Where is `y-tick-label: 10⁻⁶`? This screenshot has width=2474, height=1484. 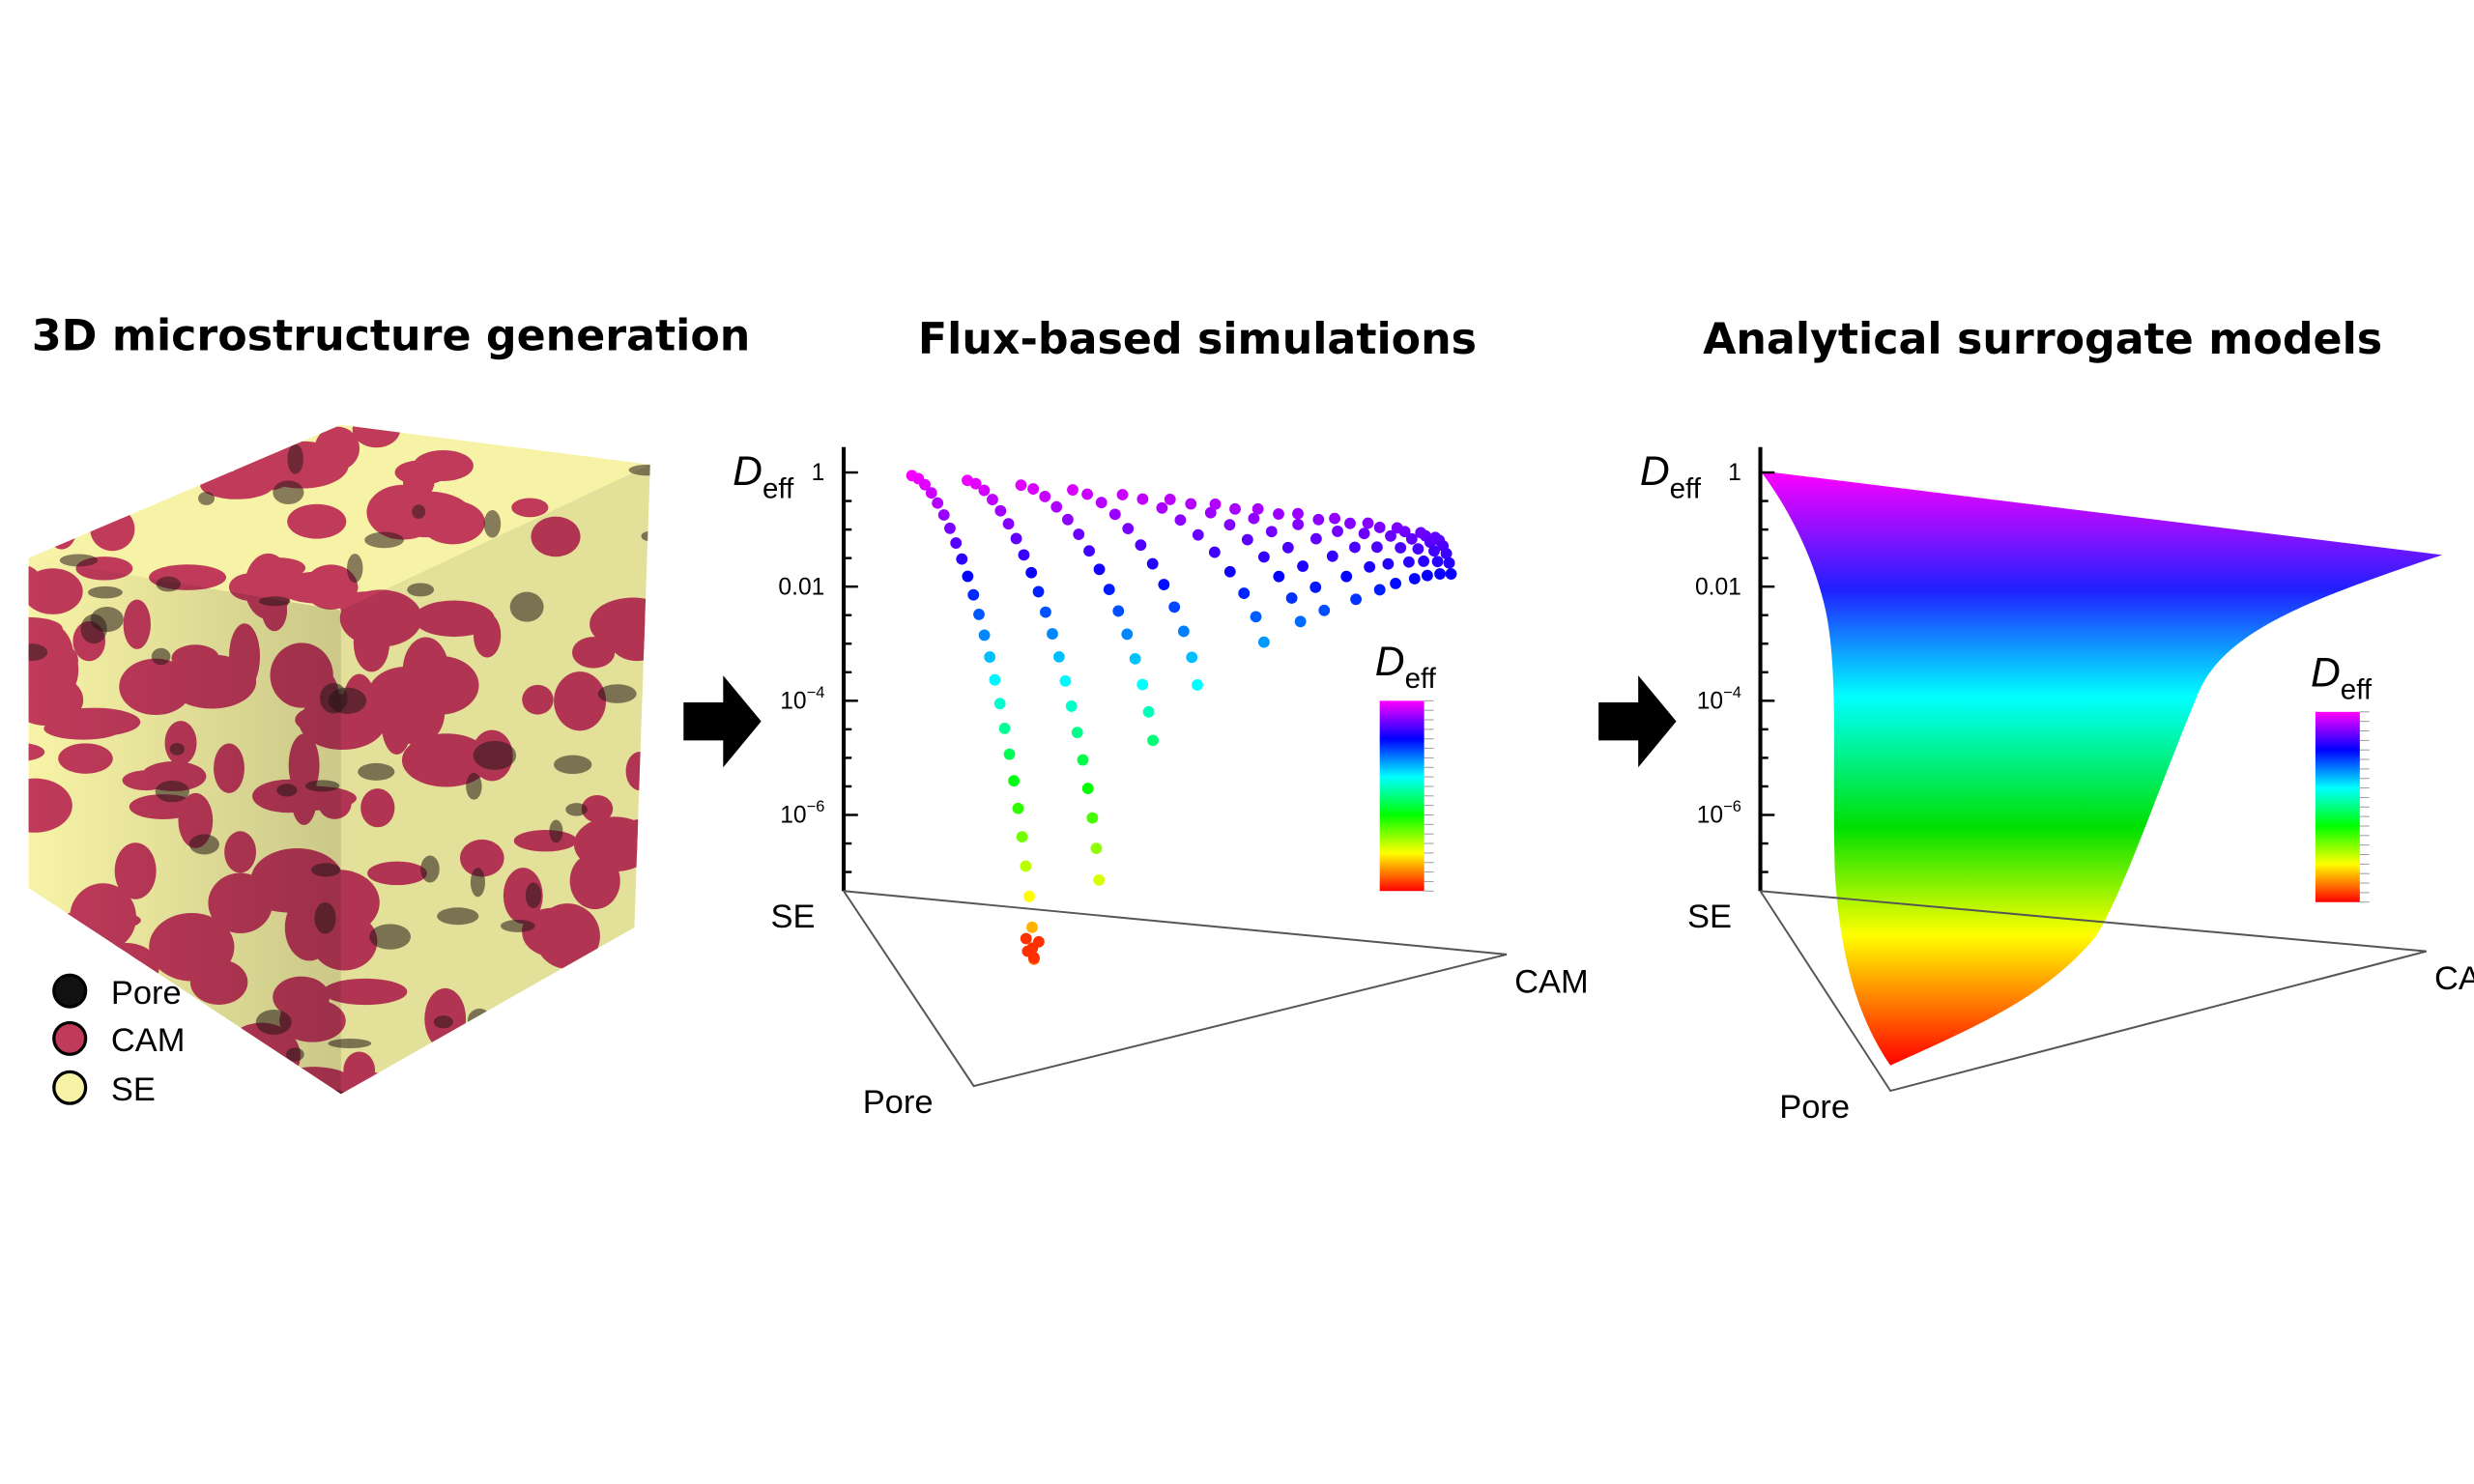 y-tick-label: 10⁻⁶ is located at coordinates (802, 813).